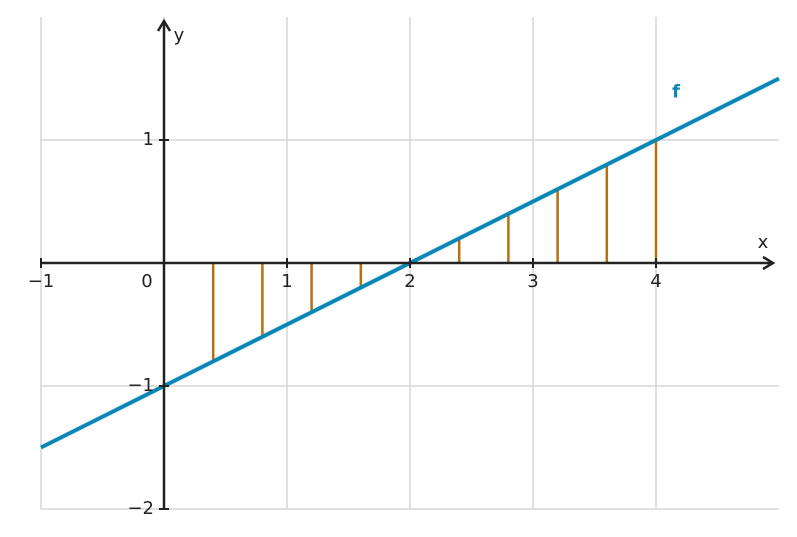 The image size is (797, 537). What do you see at coordinates (140, 385) in the screenshot?
I see `y-tick-label: −1` at bounding box center [140, 385].